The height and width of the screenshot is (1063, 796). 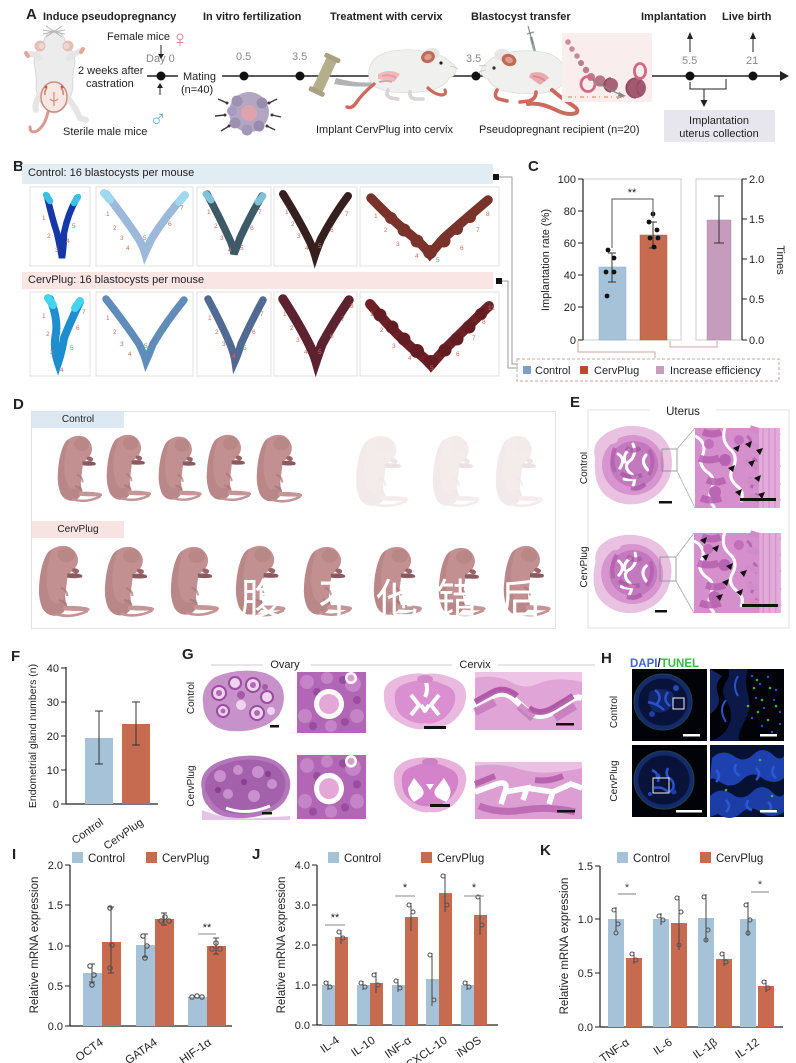 What do you see at coordinates (780, 260) in the screenshot?
I see `svg-text: Times` at bounding box center [780, 260].